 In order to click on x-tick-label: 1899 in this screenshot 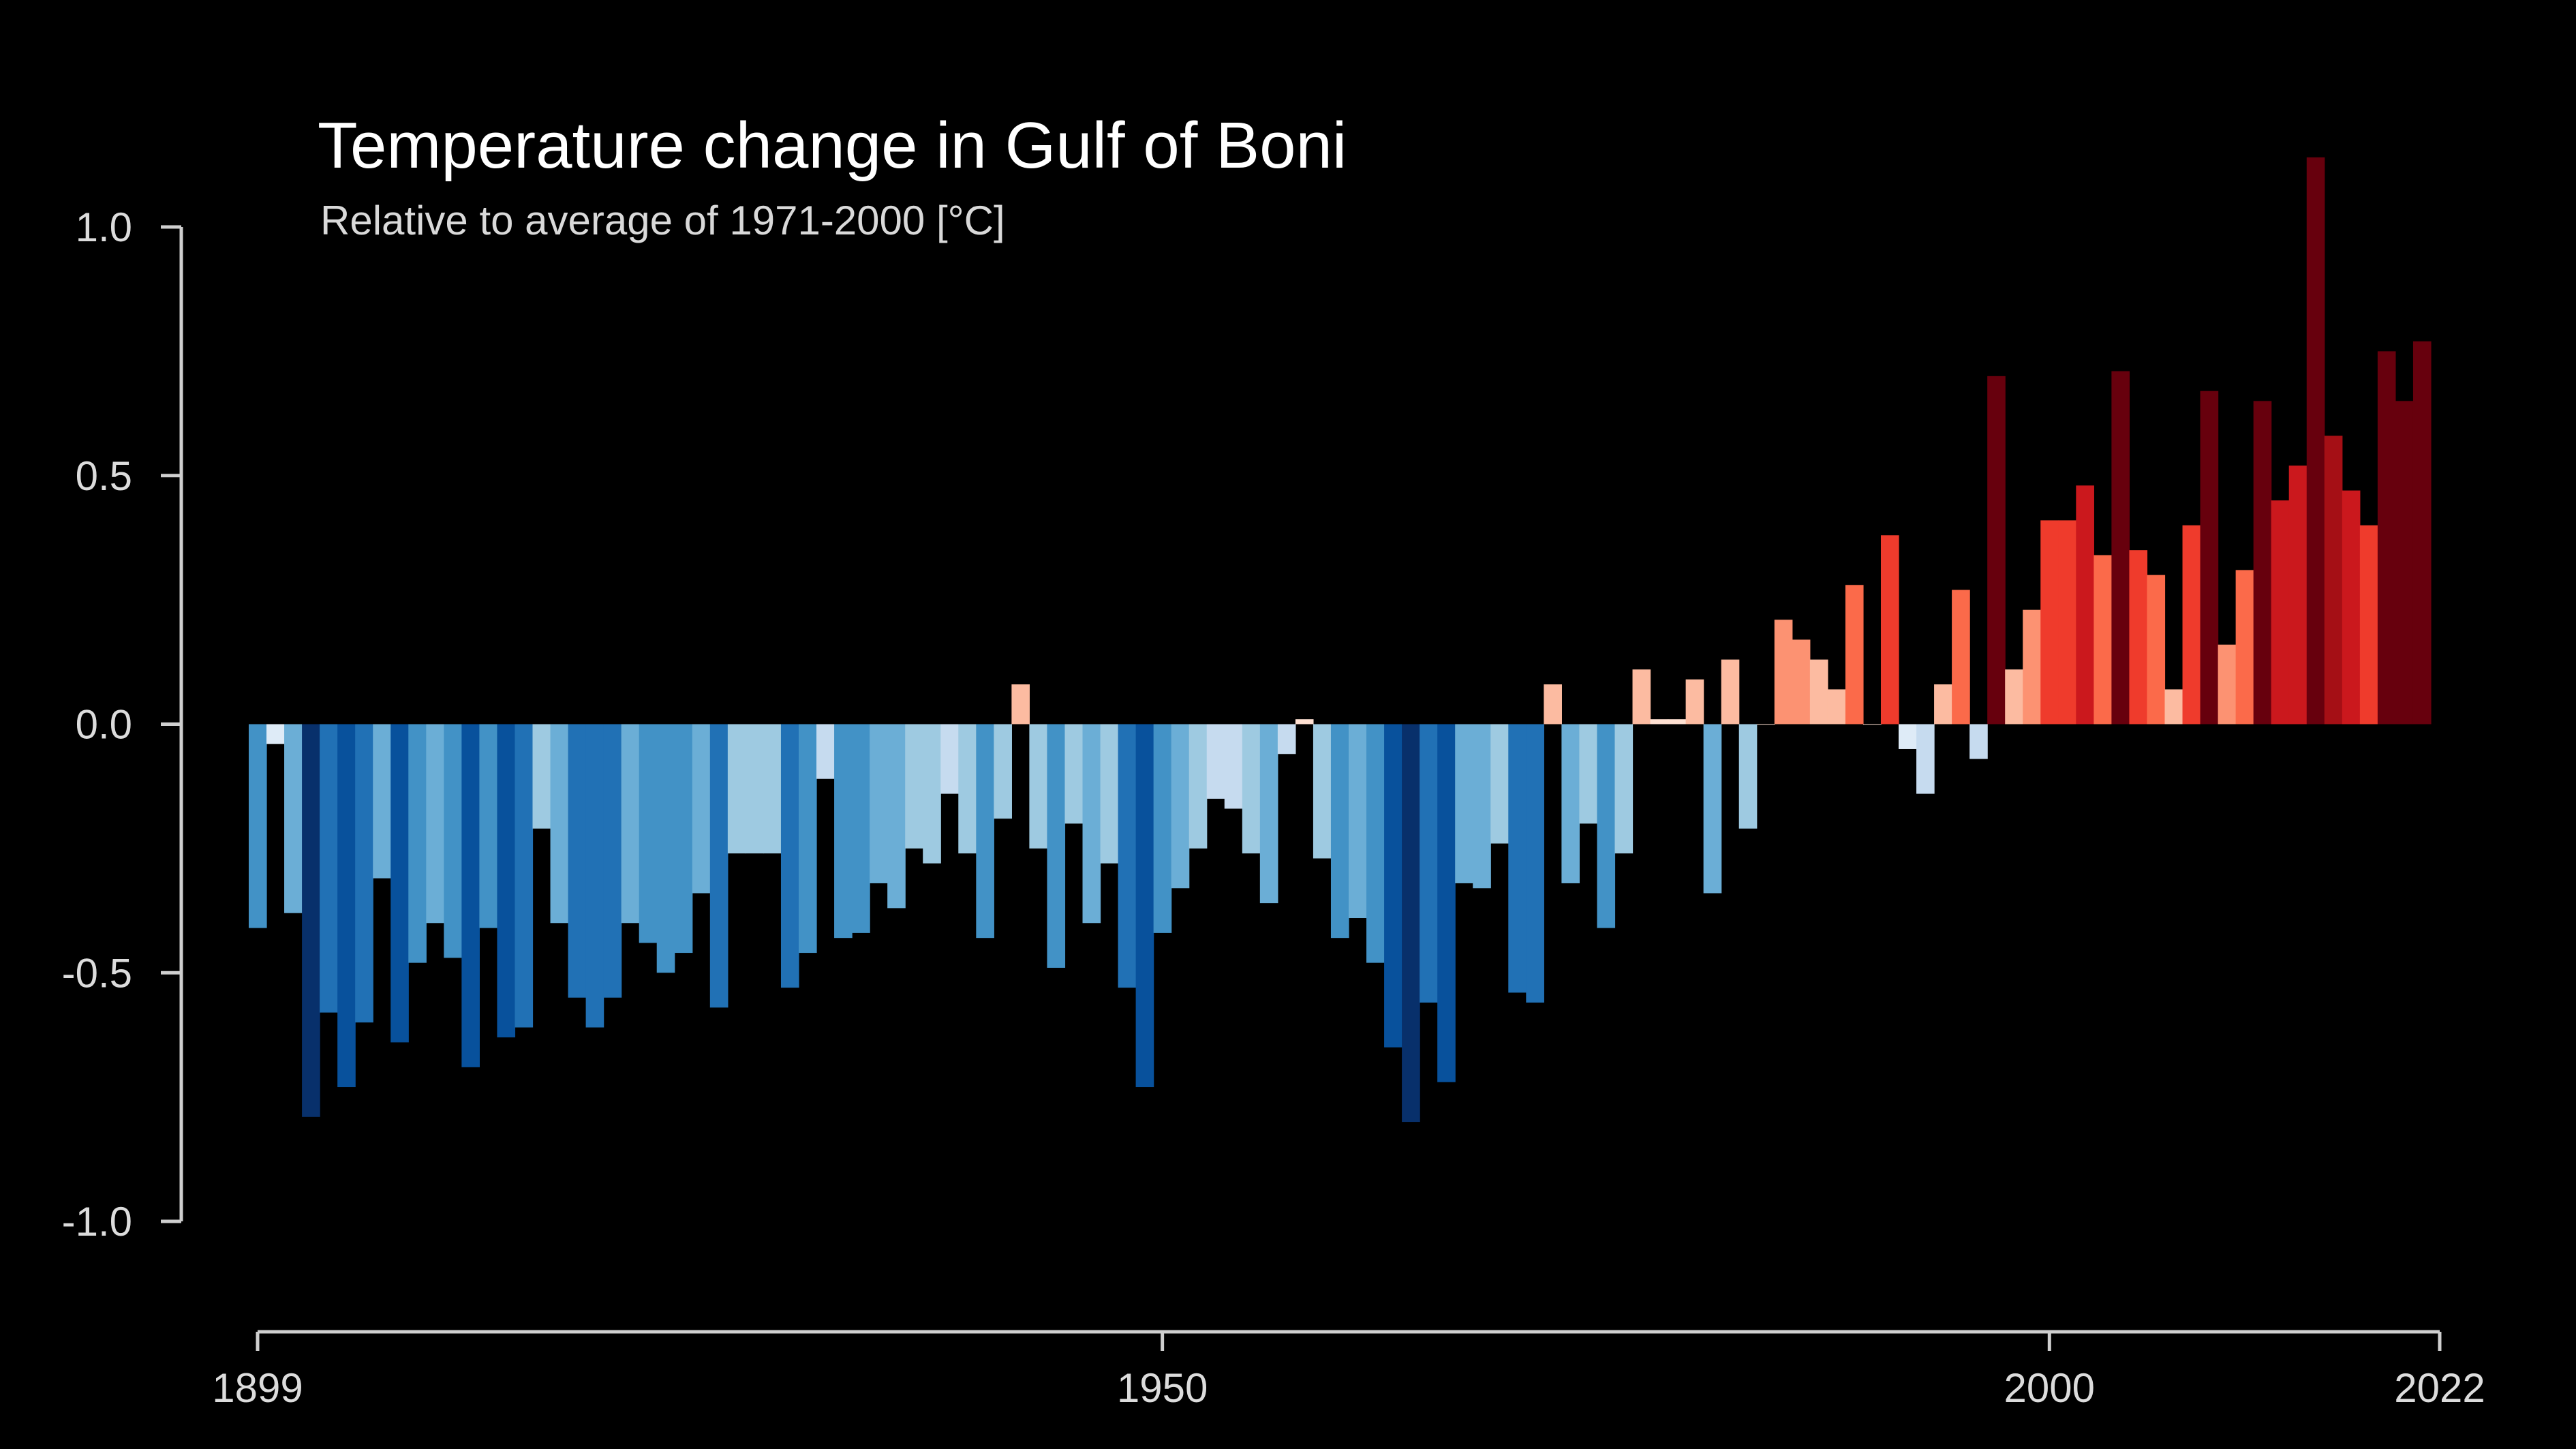, I will do `click(257, 1388)`.